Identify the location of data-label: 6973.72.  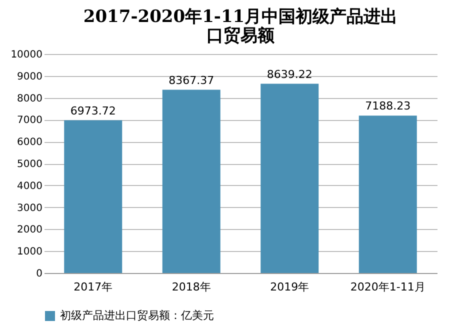
(93, 111).